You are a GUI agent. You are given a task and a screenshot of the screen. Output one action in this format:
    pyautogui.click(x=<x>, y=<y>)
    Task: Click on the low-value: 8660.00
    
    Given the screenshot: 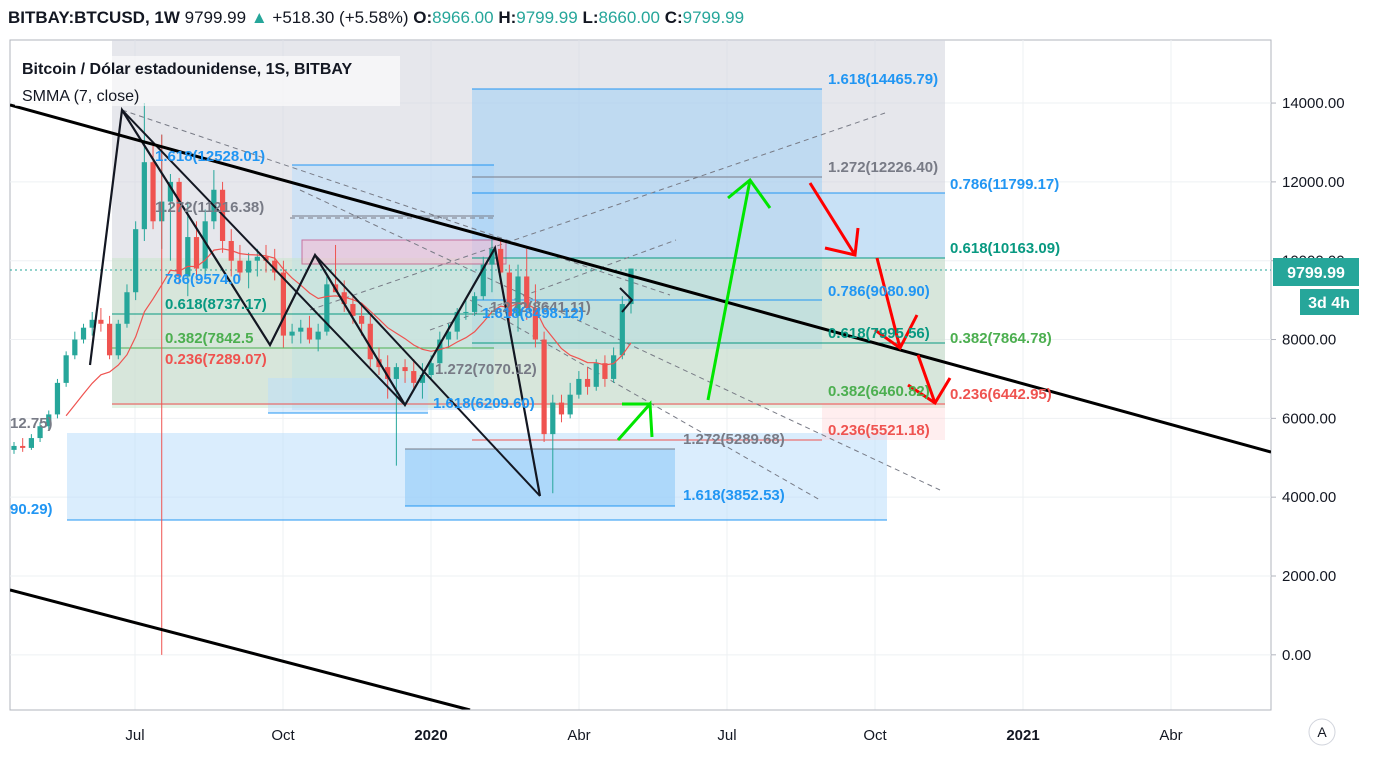 What is the action you would take?
    pyautogui.click(x=629, y=17)
    